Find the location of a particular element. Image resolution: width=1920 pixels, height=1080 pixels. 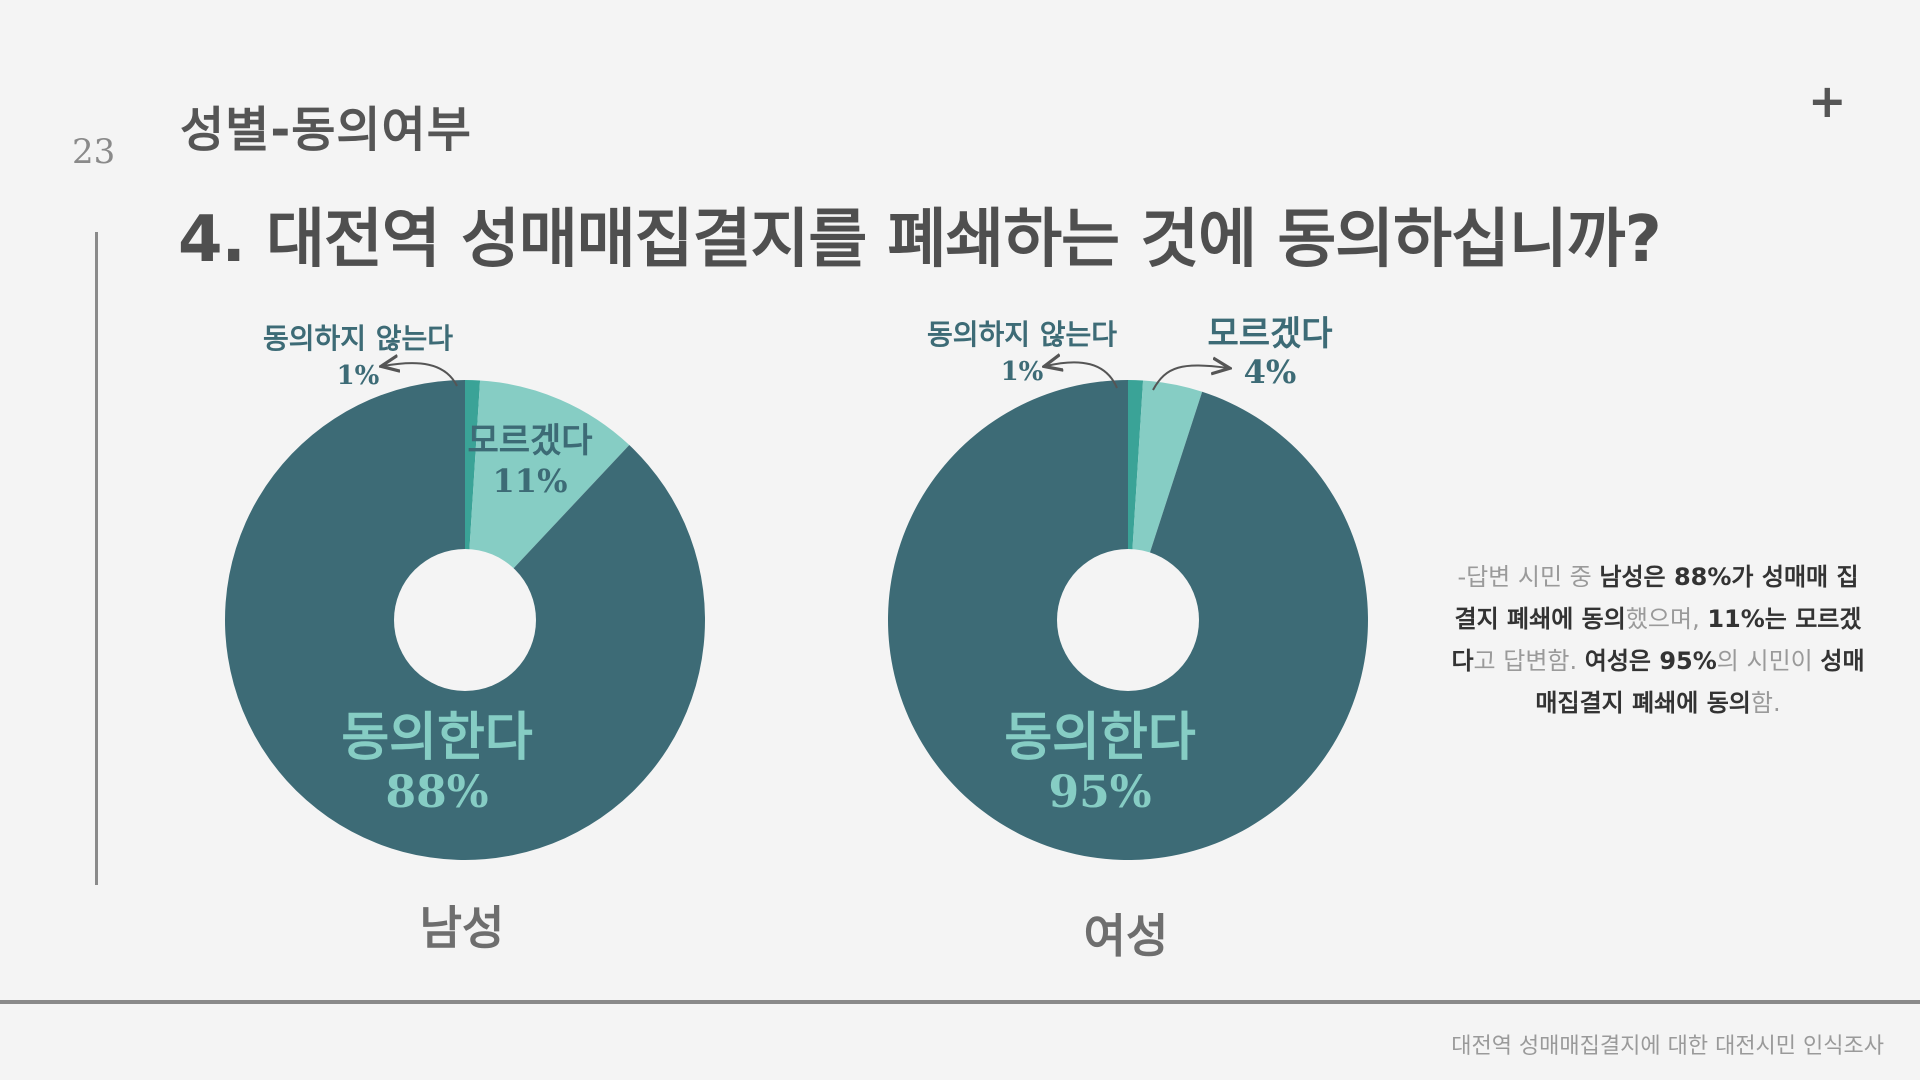

pie-slice-unsure is located at coordinates (547, 500).